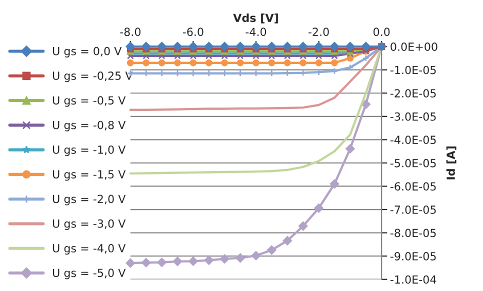 The image size is (483, 291). I want to click on y-tick-label: -5.0E-05, so click(413, 163).